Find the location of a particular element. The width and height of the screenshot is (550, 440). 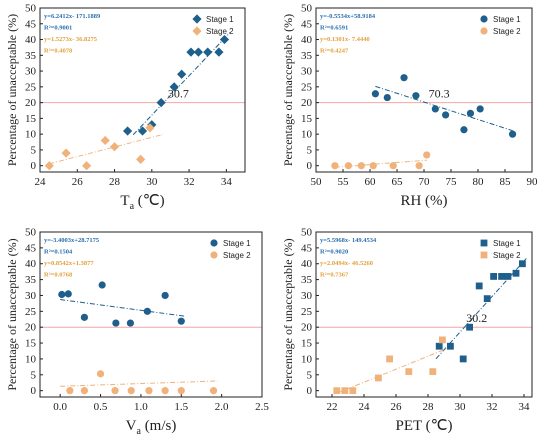

x-tick-label: 90 is located at coordinates (533, 182).